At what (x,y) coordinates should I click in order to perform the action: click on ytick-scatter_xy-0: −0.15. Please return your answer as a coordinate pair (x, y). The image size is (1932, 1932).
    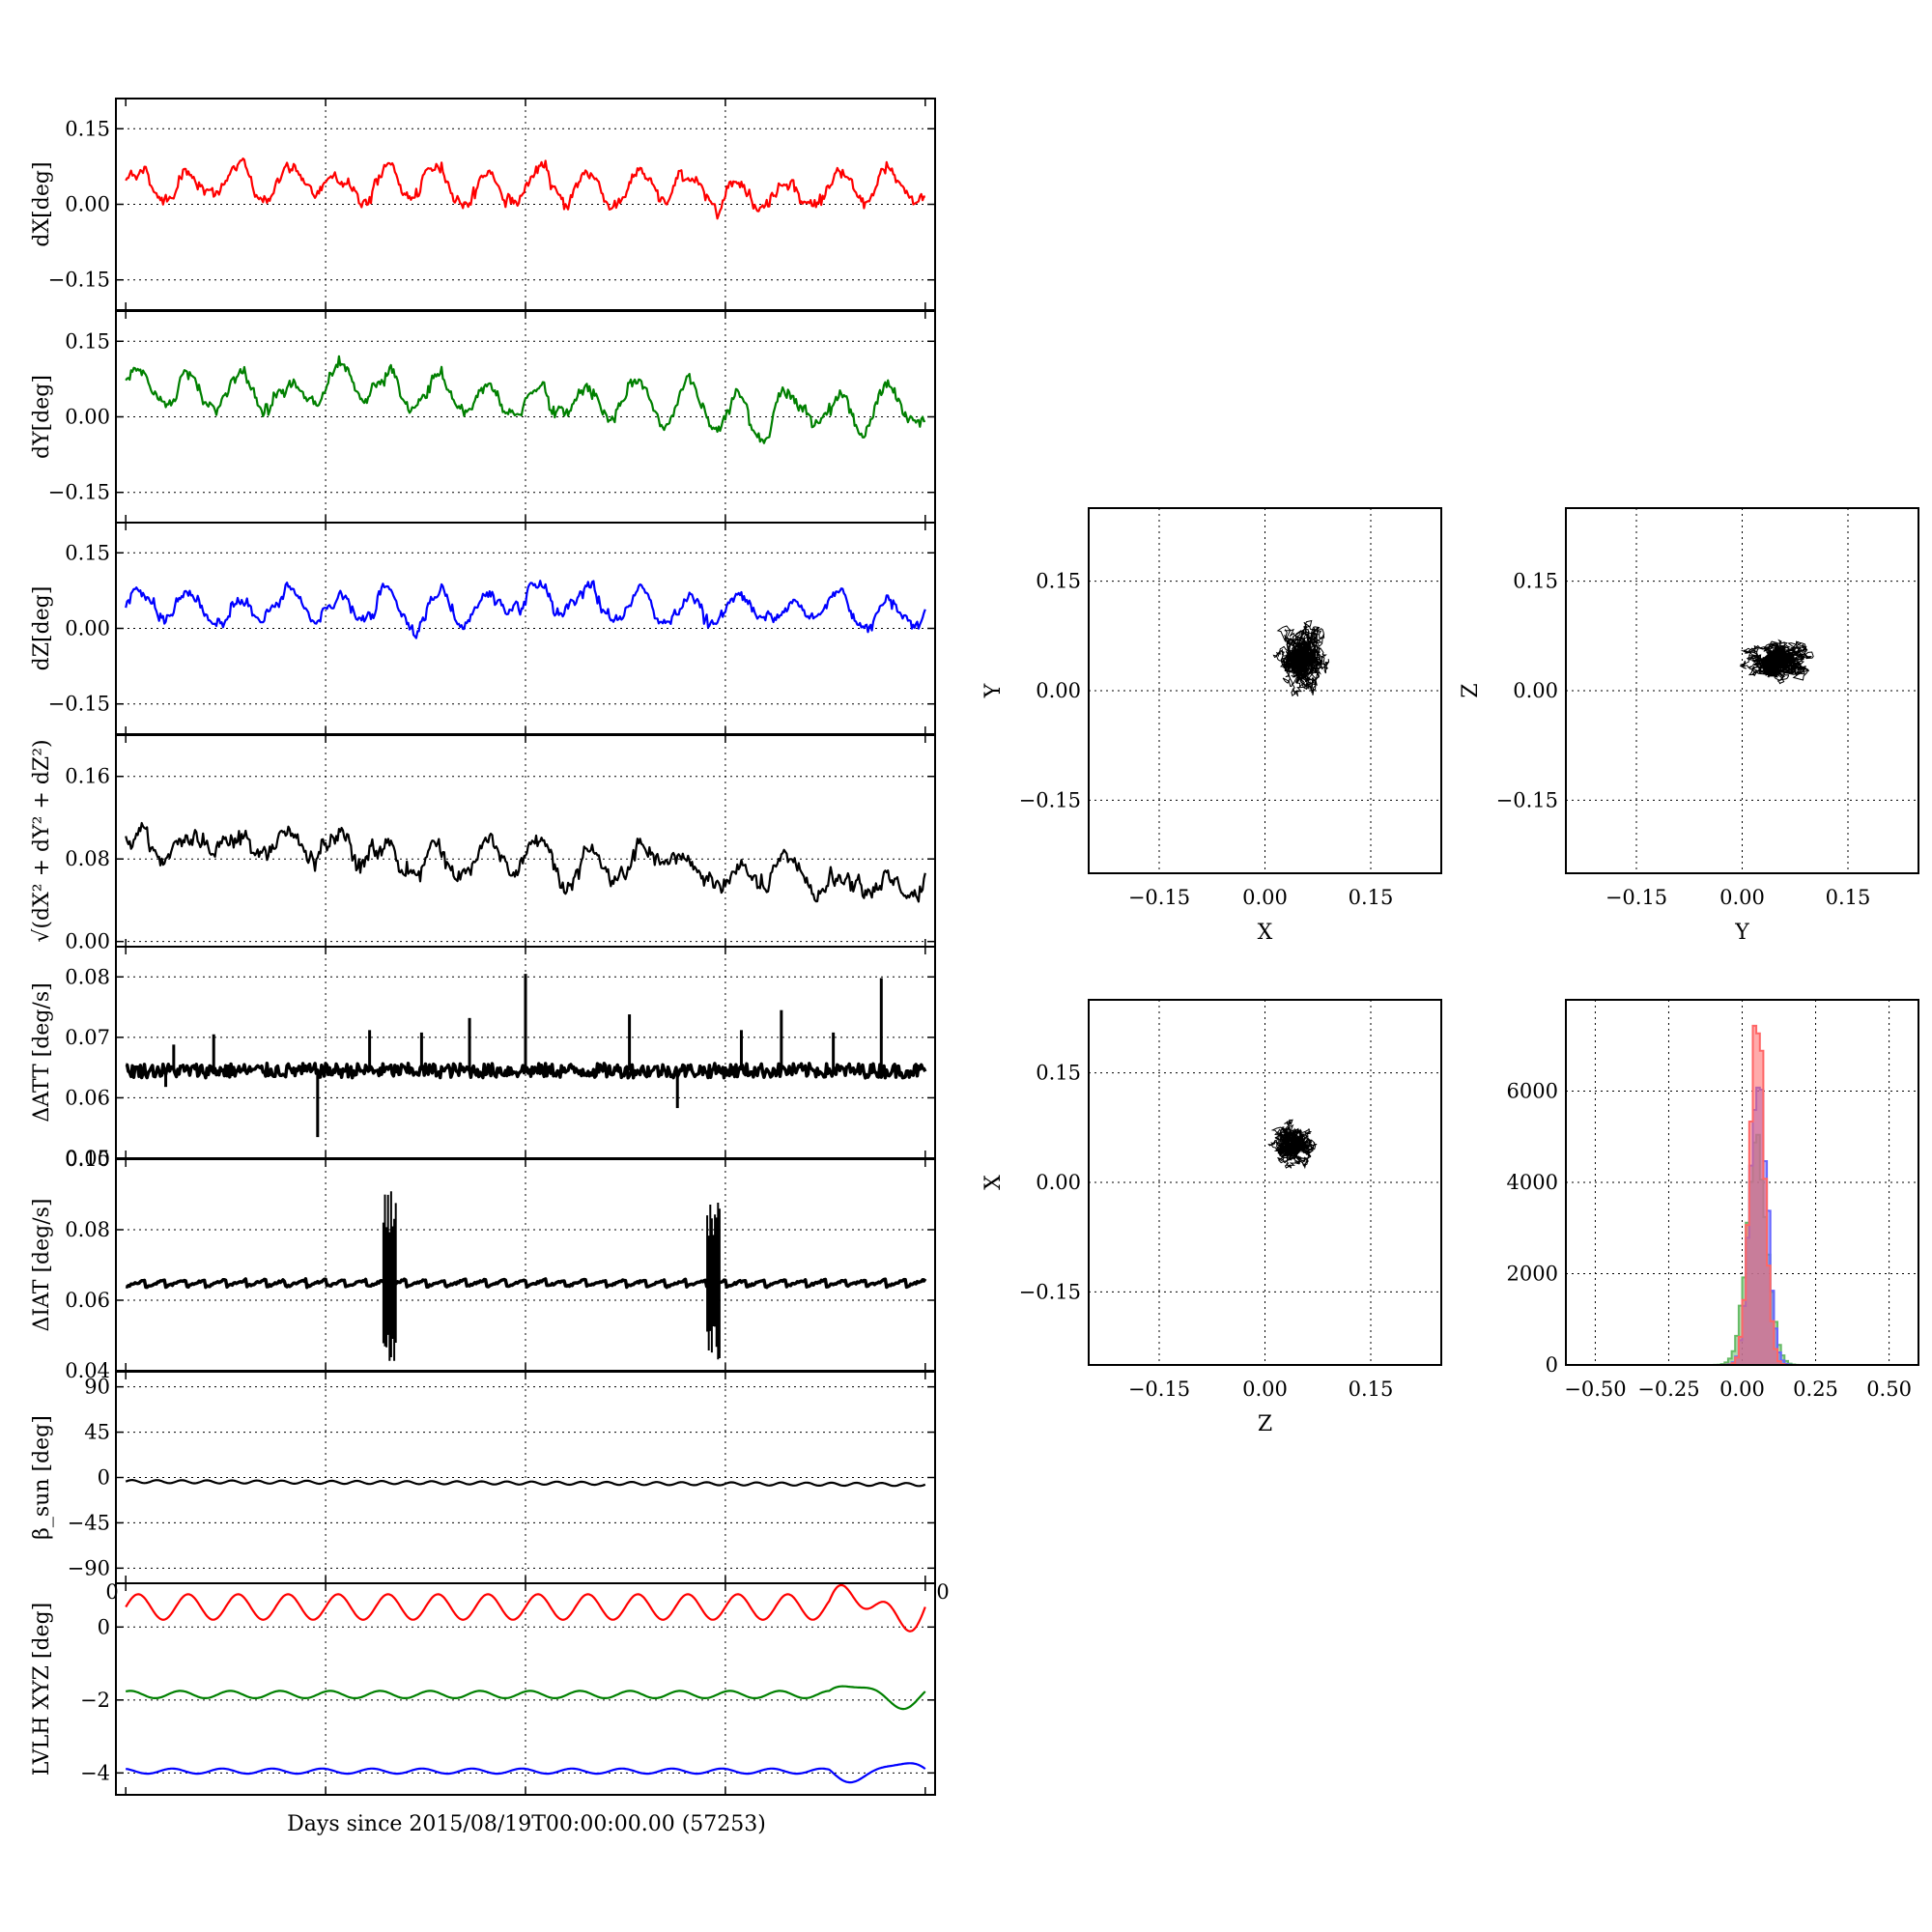
    Looking at the image, I should click on (1050, 799).